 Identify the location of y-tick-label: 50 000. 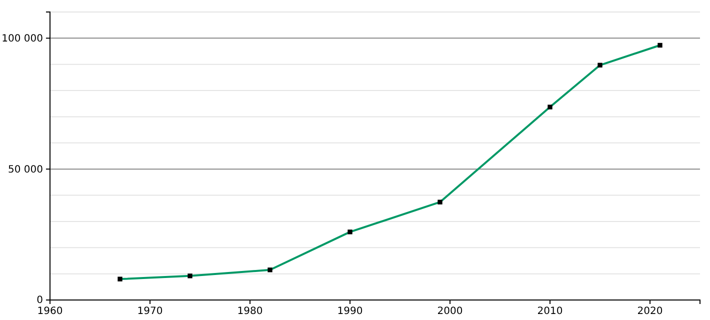
(25, 170).